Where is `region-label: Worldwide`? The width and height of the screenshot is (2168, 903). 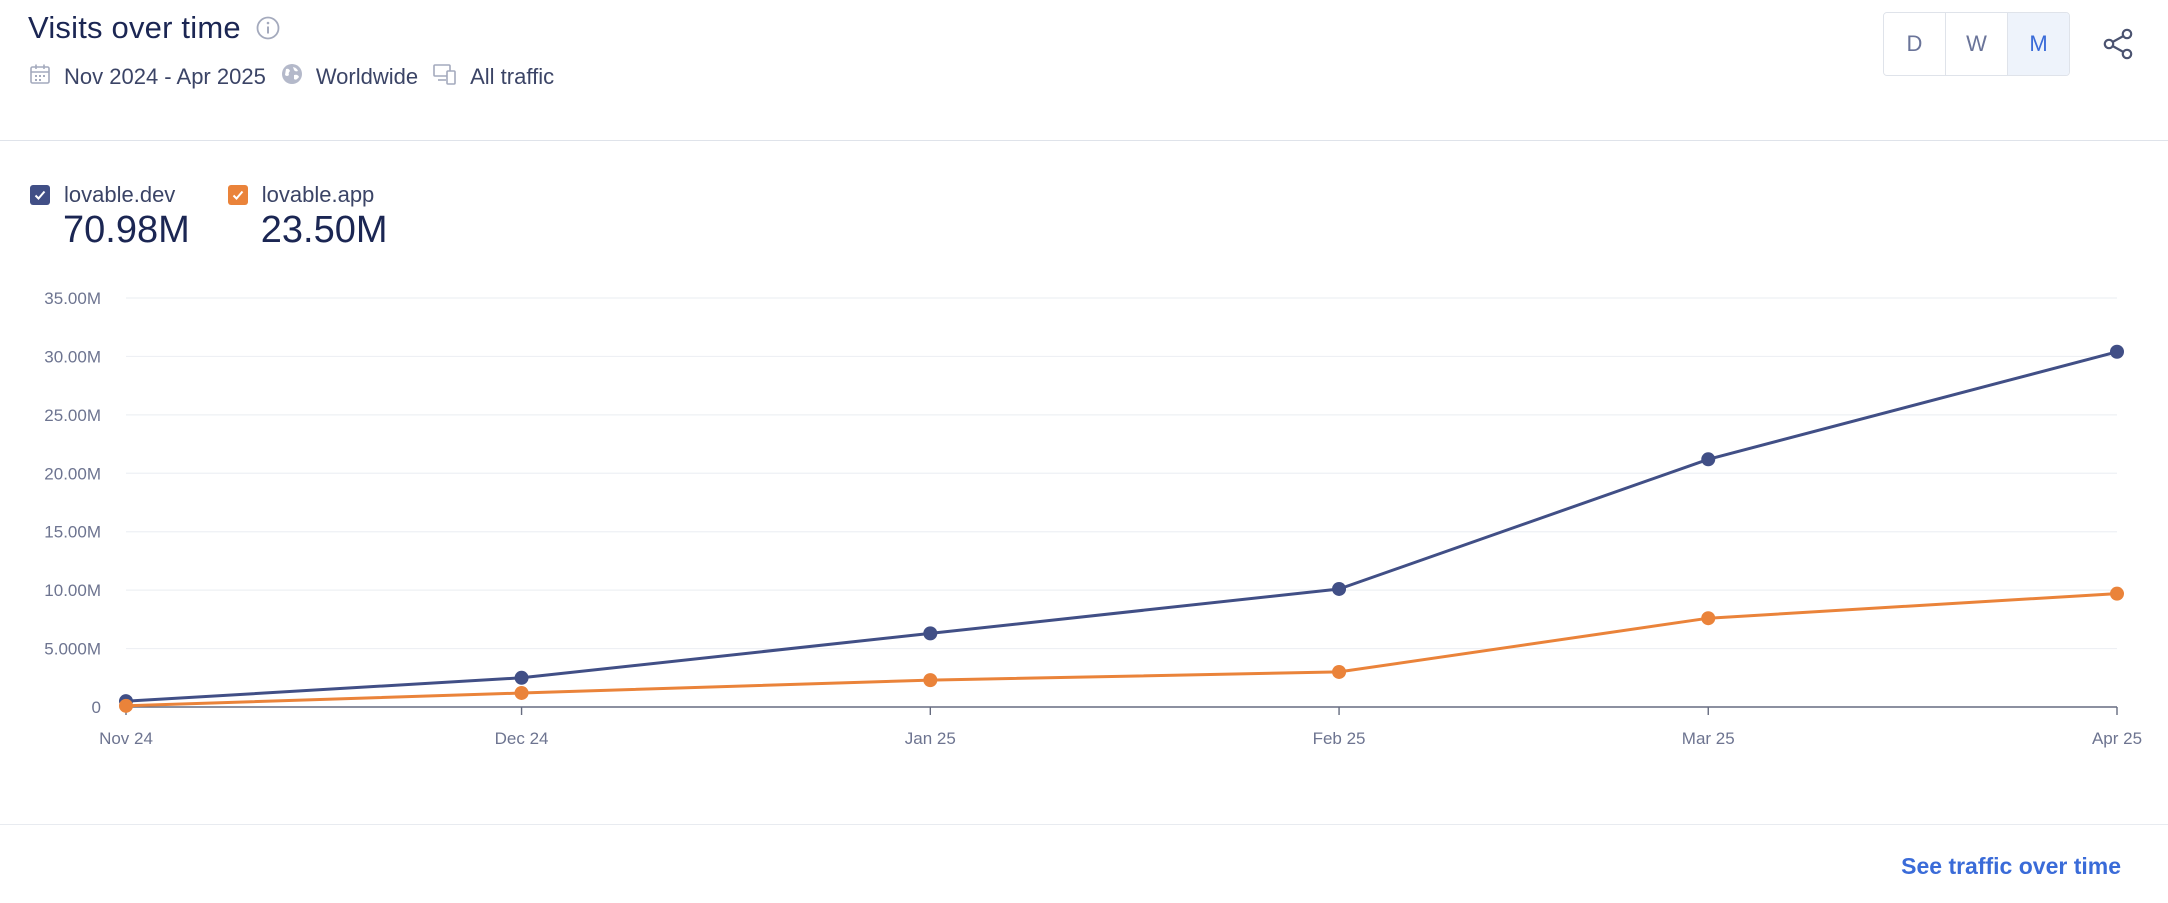
region-label: Worldwide is located at coordinates (367, 76).